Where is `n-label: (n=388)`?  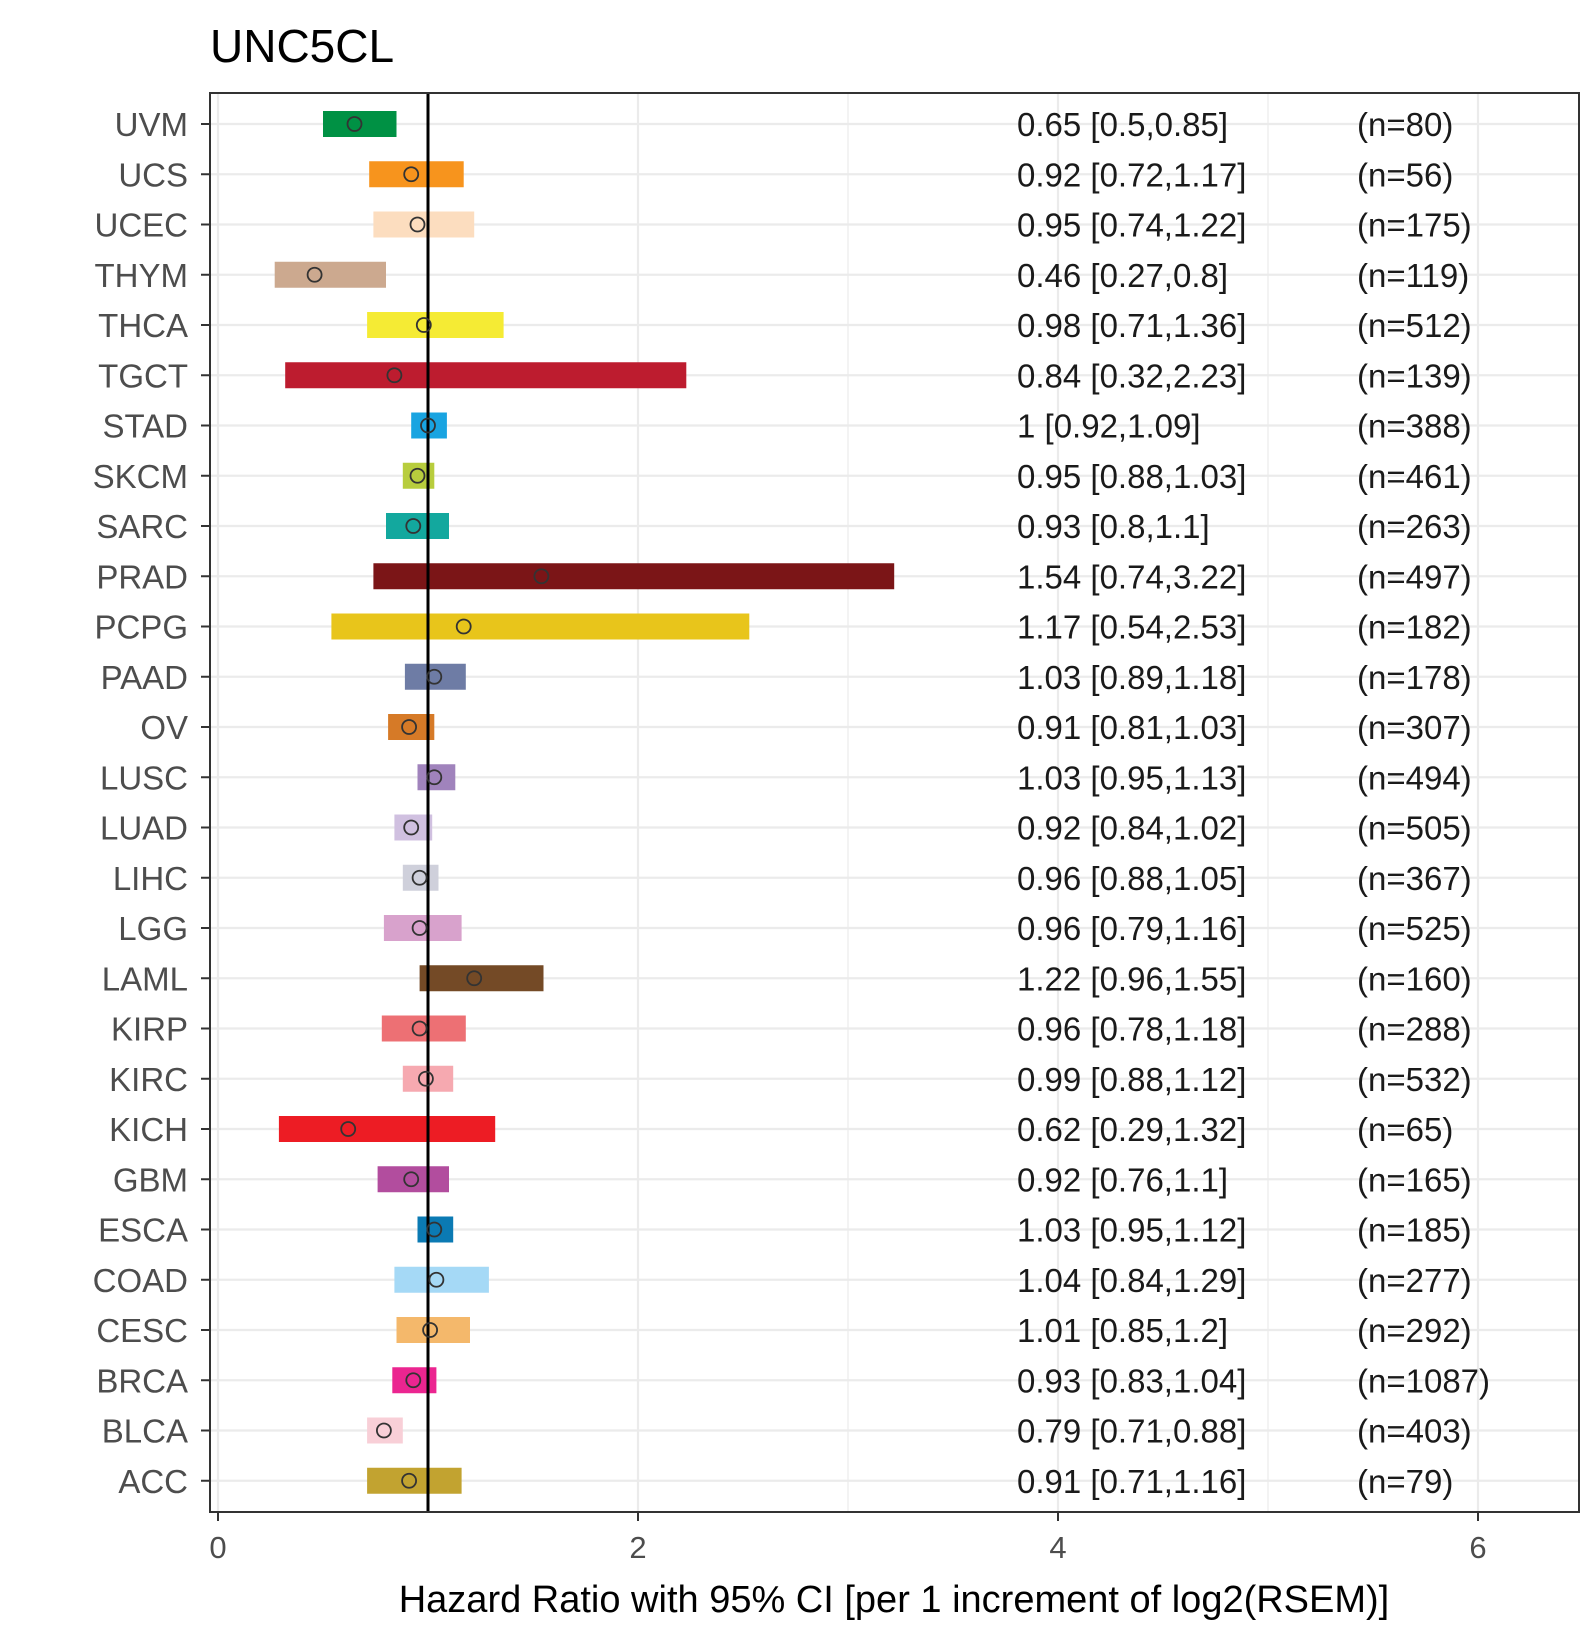 n-label: (n=388) is located at coordinates (1414, 426).